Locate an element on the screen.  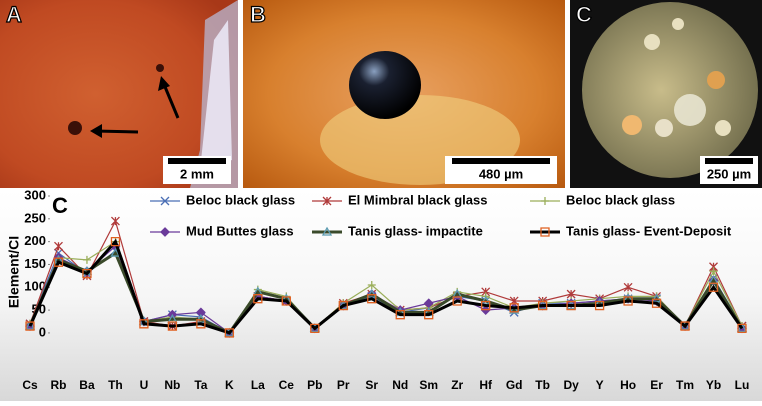
y-tick-label: 250 is located at coordinates (35, 217).